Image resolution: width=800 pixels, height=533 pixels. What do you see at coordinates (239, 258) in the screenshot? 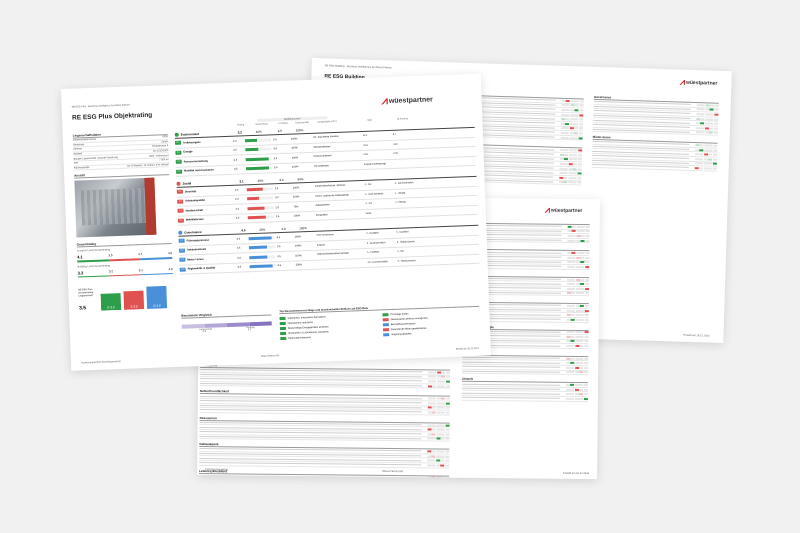
I see `pillar-item-rating: 3.4` at bounding box center [239, 258].